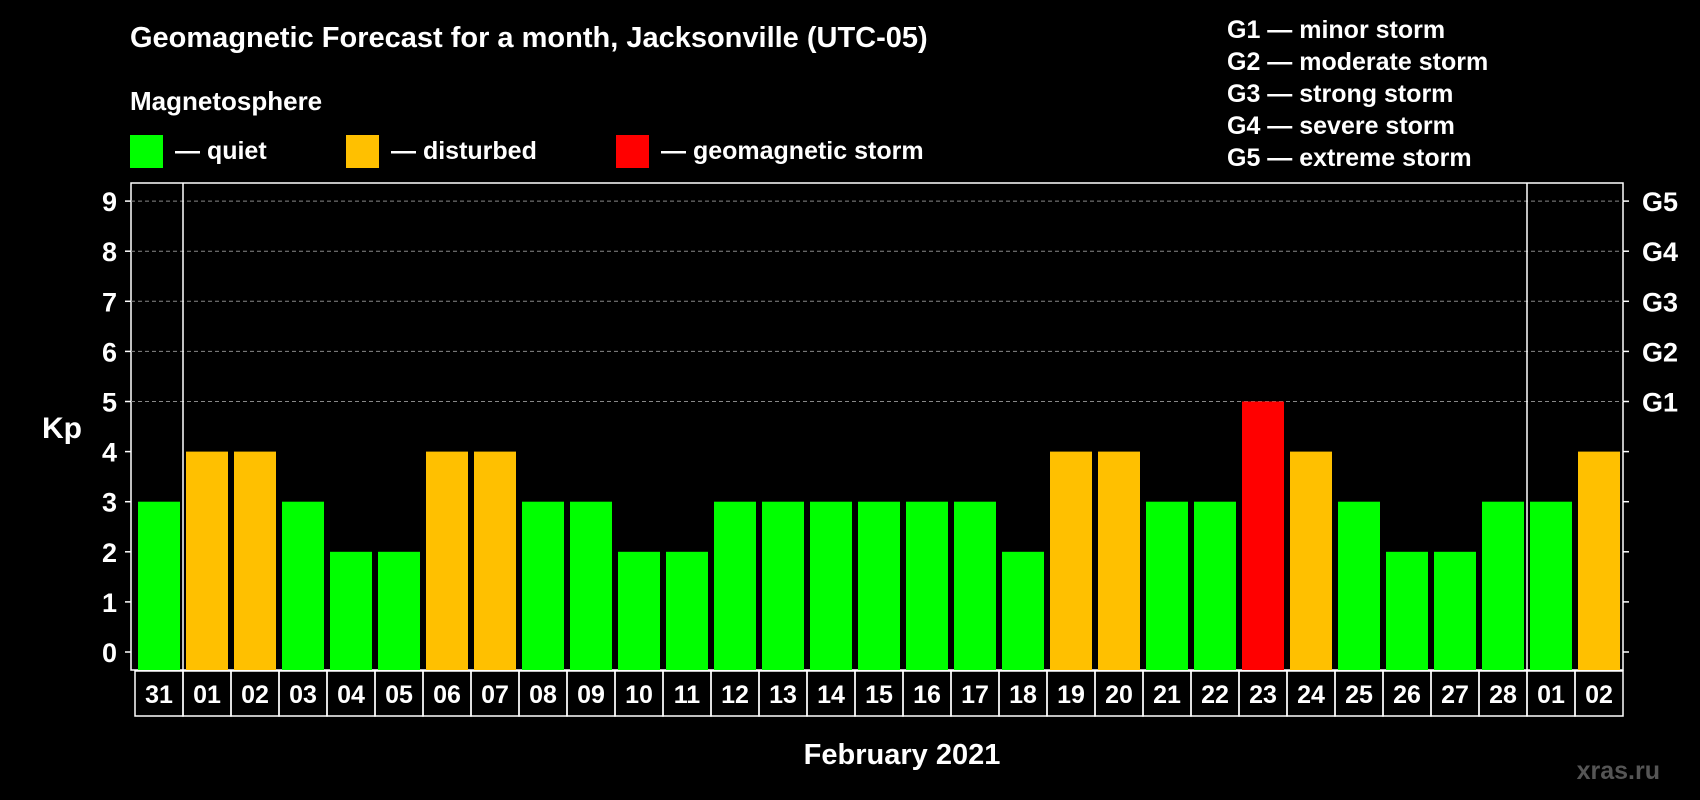  What do you see at coordinates (109, 403) in the screenshot?
I see `y-tick-label-5: 5` at bounding box center [109, 403].